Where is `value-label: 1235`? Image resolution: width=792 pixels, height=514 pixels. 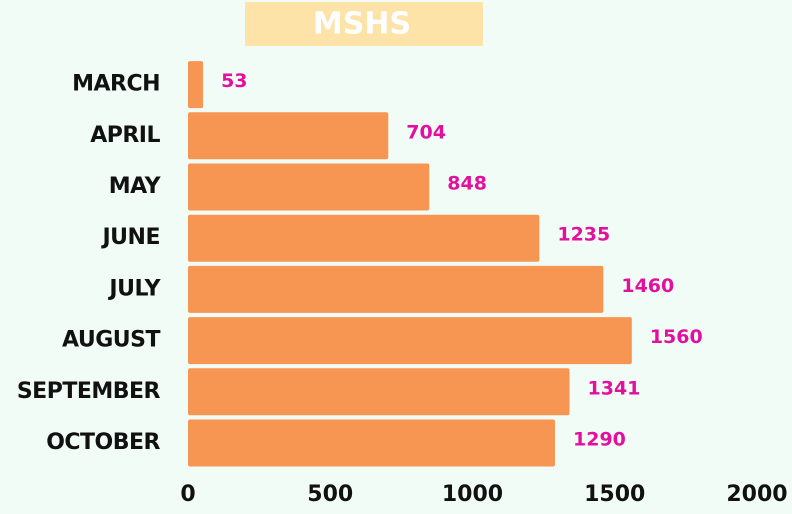
value-label: 1235 is located at coordinates (583, 235).